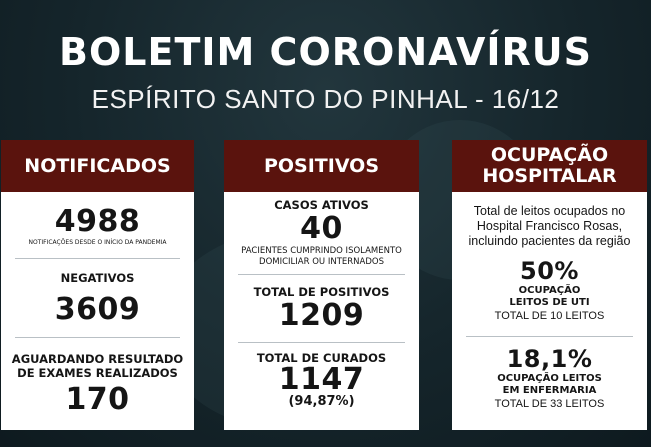 This screenshot has height=447, width=651. What do you see at coordinates (549, 302) in the screenshot?
I see `uti-label: LEITOS DE UTI` at bounding box center [549, 302].